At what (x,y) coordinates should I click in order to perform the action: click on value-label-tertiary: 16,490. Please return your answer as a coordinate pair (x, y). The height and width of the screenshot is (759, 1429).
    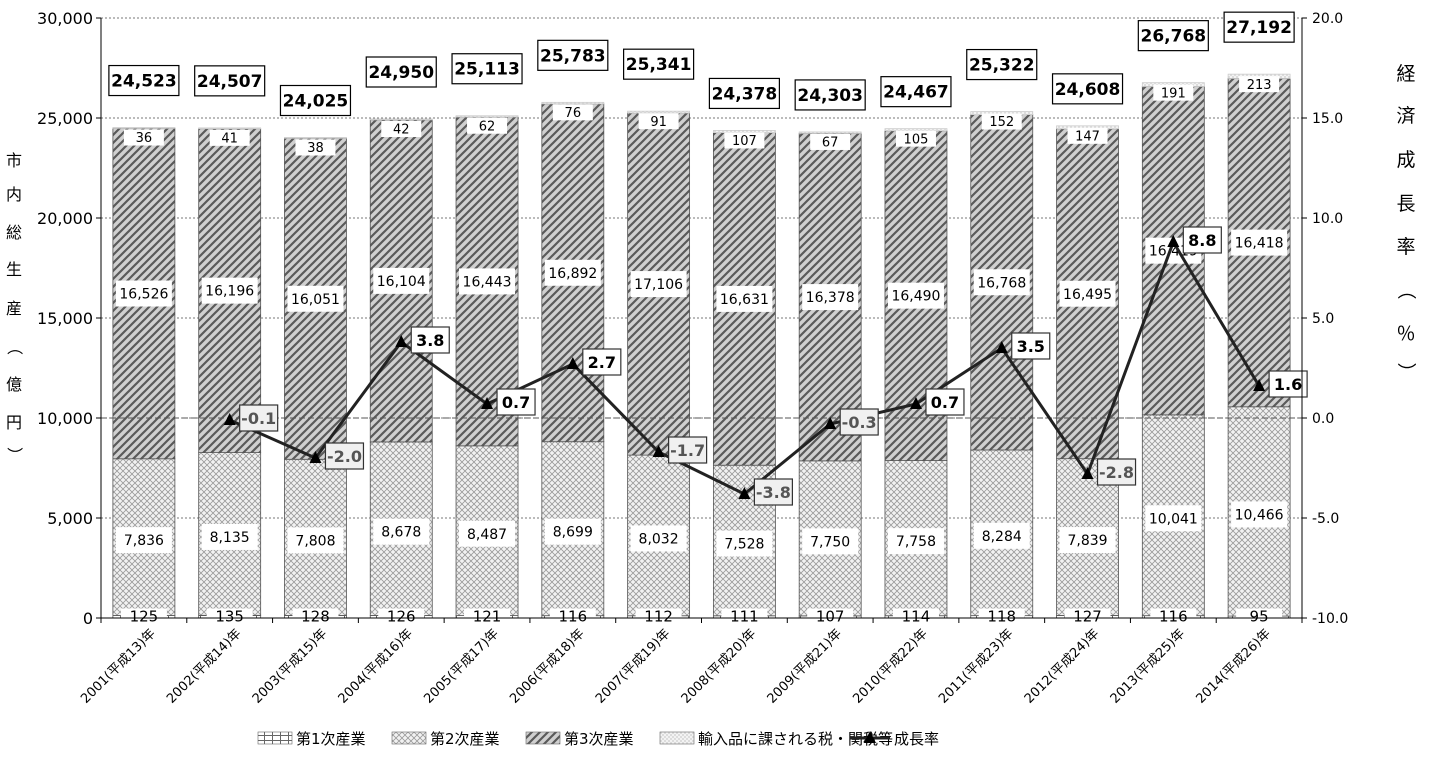
    Looking at the image, I should click on (915, 297).